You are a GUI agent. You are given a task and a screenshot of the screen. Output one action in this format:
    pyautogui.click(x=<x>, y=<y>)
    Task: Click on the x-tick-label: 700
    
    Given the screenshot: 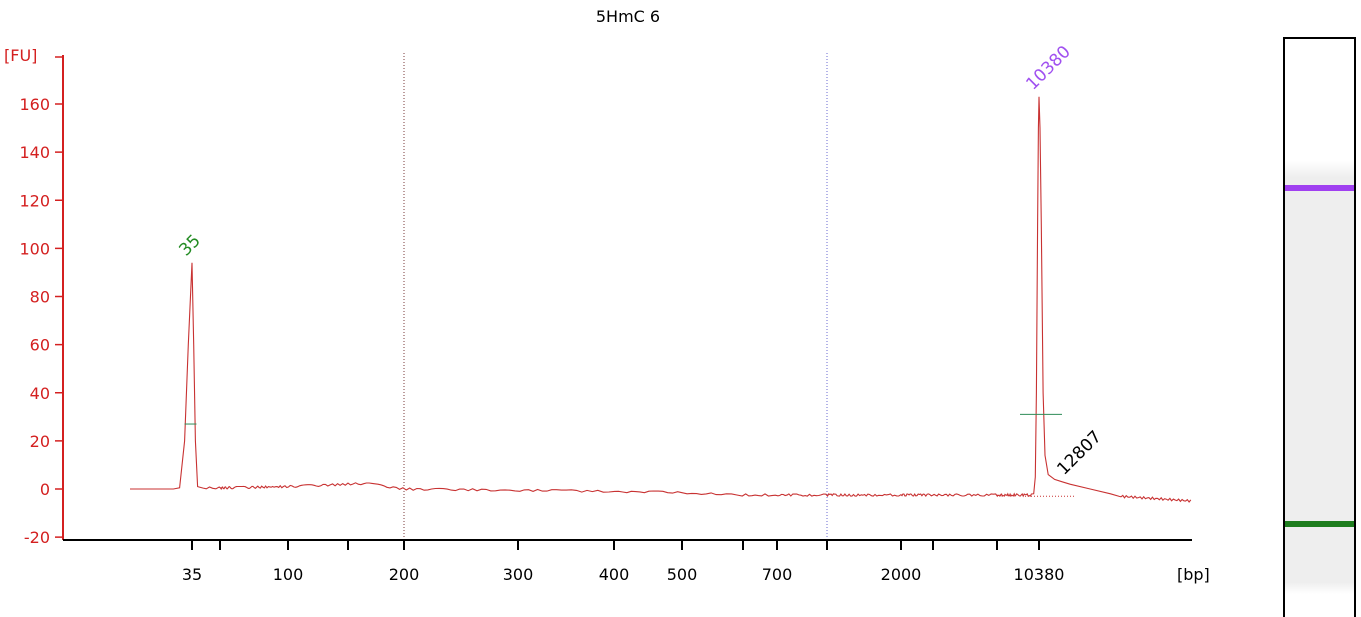 What is the action you would take?
    pyautogui.click(x=777, y=574)
    